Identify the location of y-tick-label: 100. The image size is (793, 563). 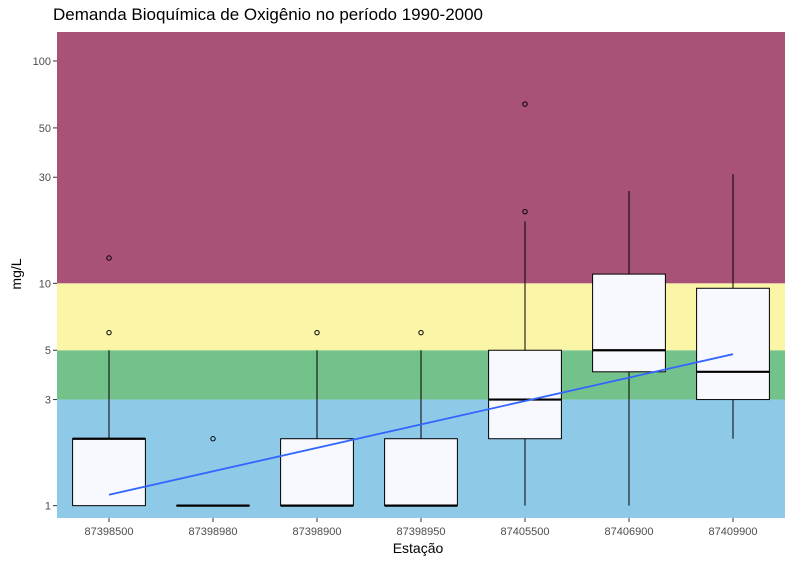
(42, 62).